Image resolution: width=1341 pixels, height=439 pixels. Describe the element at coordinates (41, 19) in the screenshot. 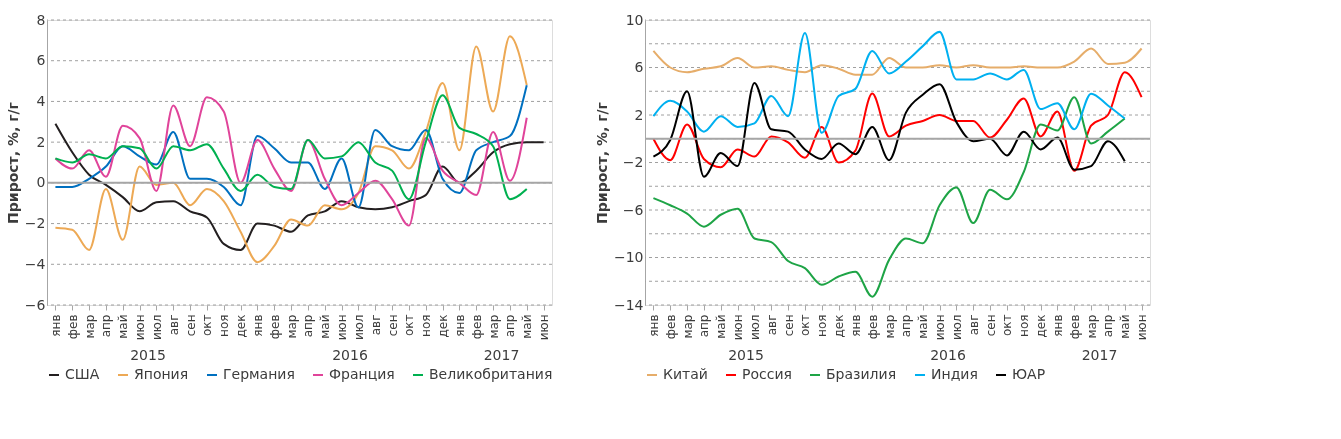

I see `y-tick-label: 8` at that location.